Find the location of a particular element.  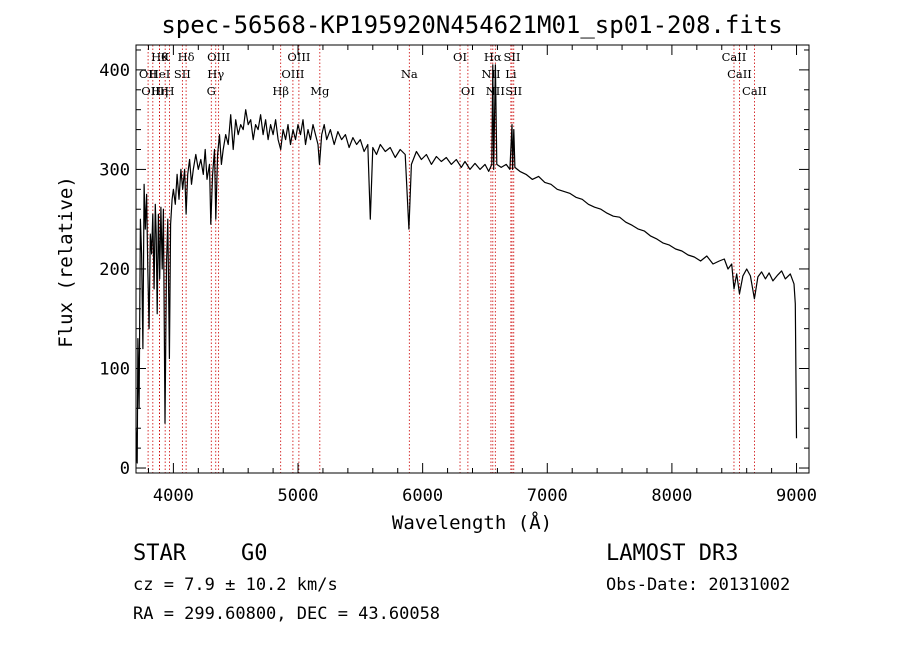

line-label-hei: HeI is located at coordinates (159, 74).